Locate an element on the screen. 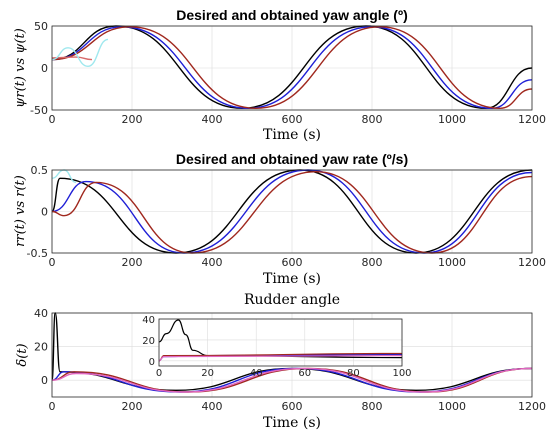 This screenshot has width=550, height=437. y-axis-label: δ(t) is located at coordinates (22, 354).